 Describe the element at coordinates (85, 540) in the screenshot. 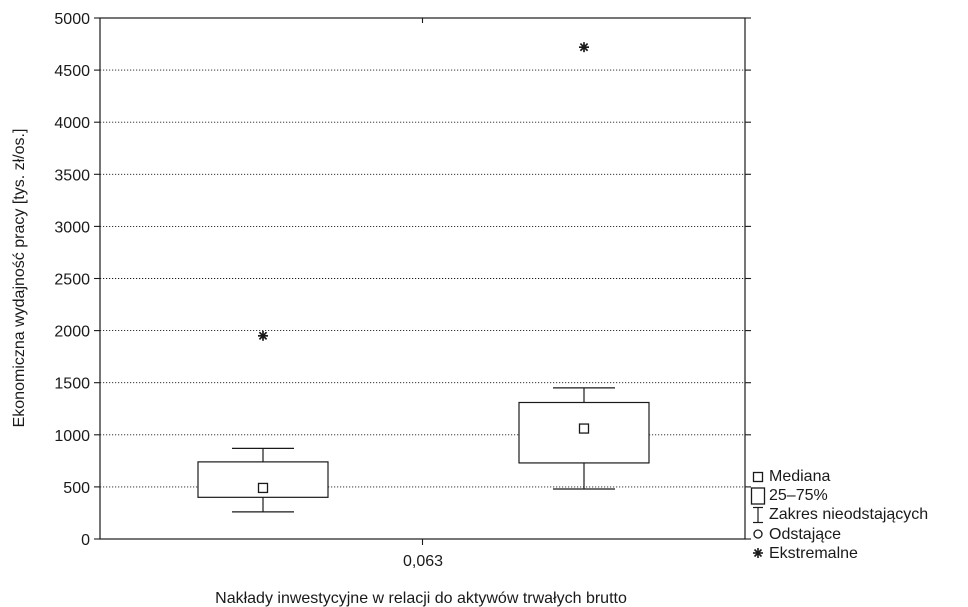

I see `y-tick-label: 0` at that location.